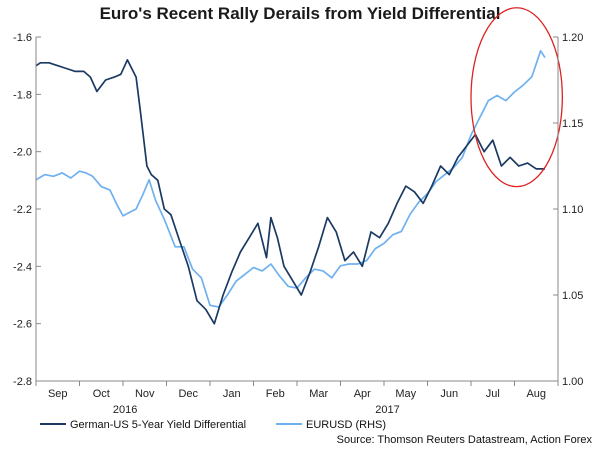 The image size is (600, 450). What do you see at coordinates (362, 394) in the screenshot?
I see `x-tick-label-month: Apr` at bounding box center [362, 394].